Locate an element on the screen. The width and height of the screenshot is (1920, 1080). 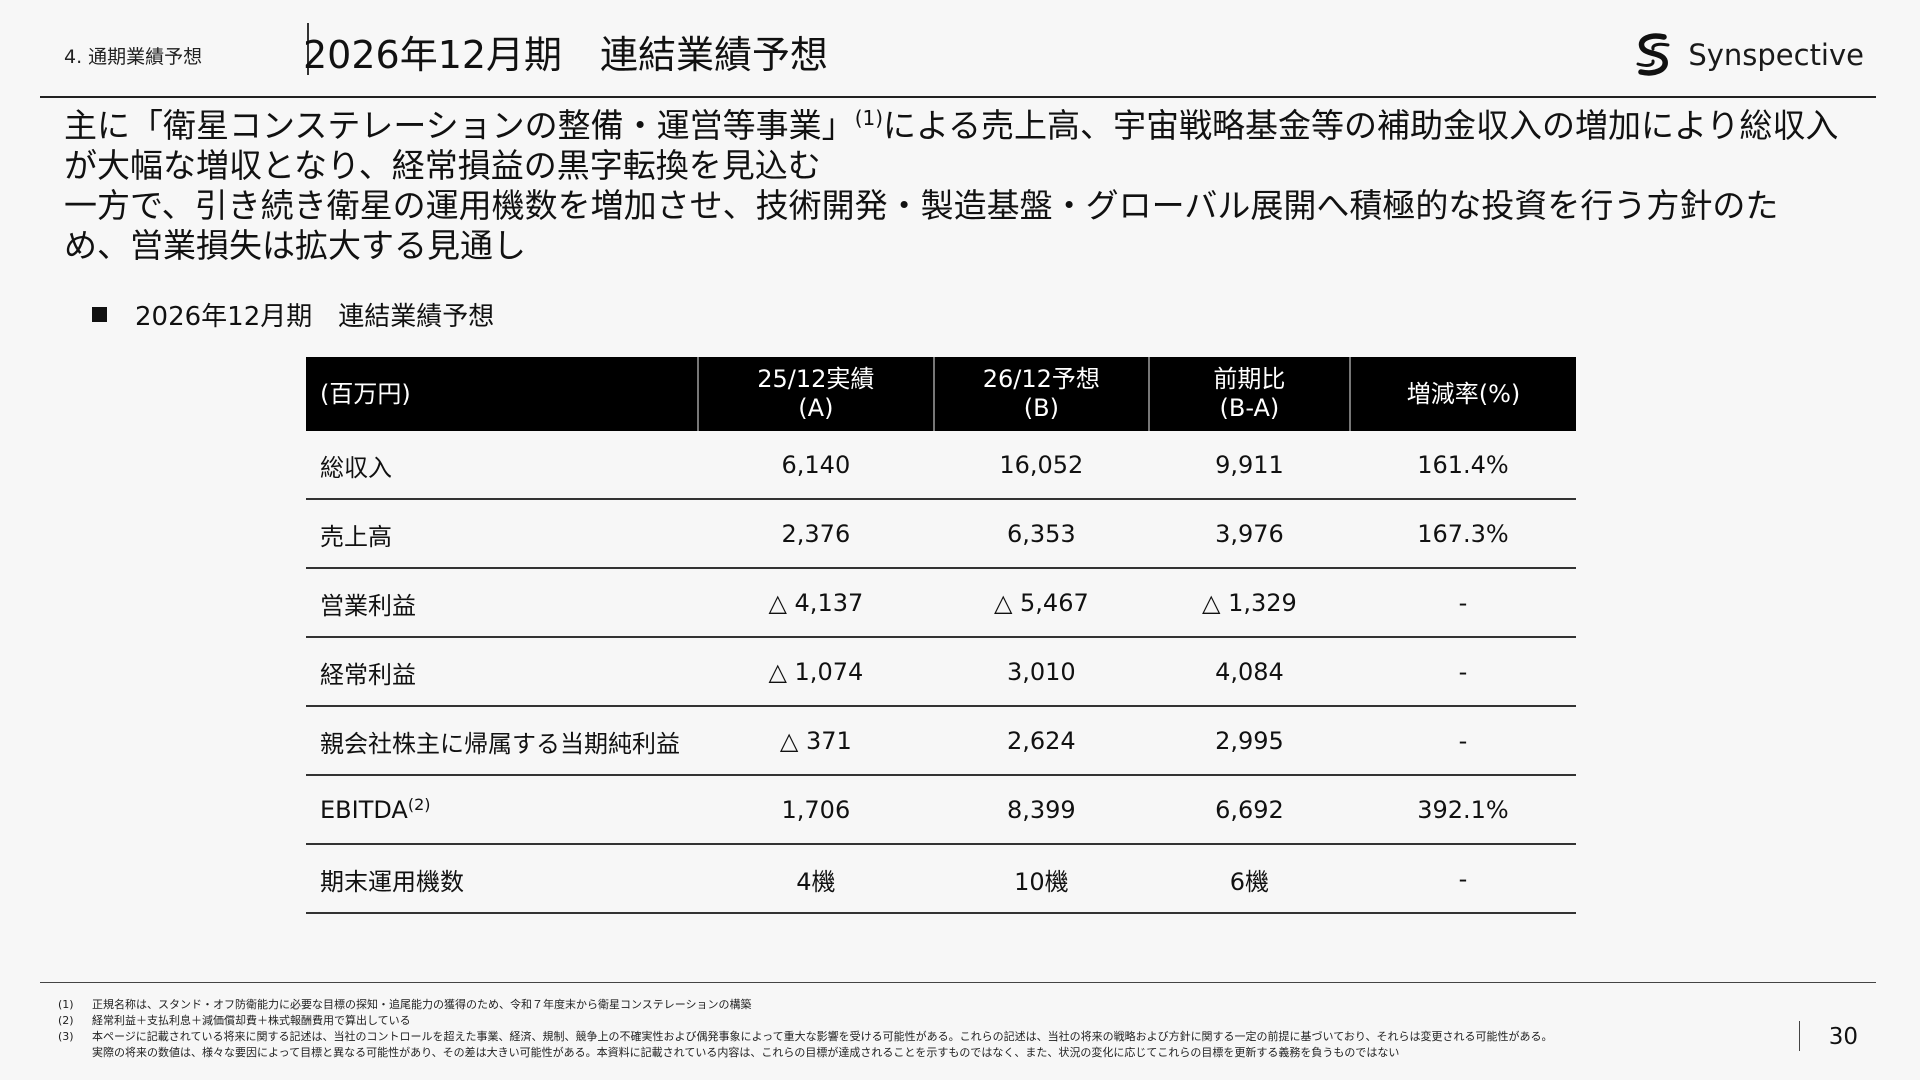
header-rate: 増減率(%) is located at coordinates (1462, 394).